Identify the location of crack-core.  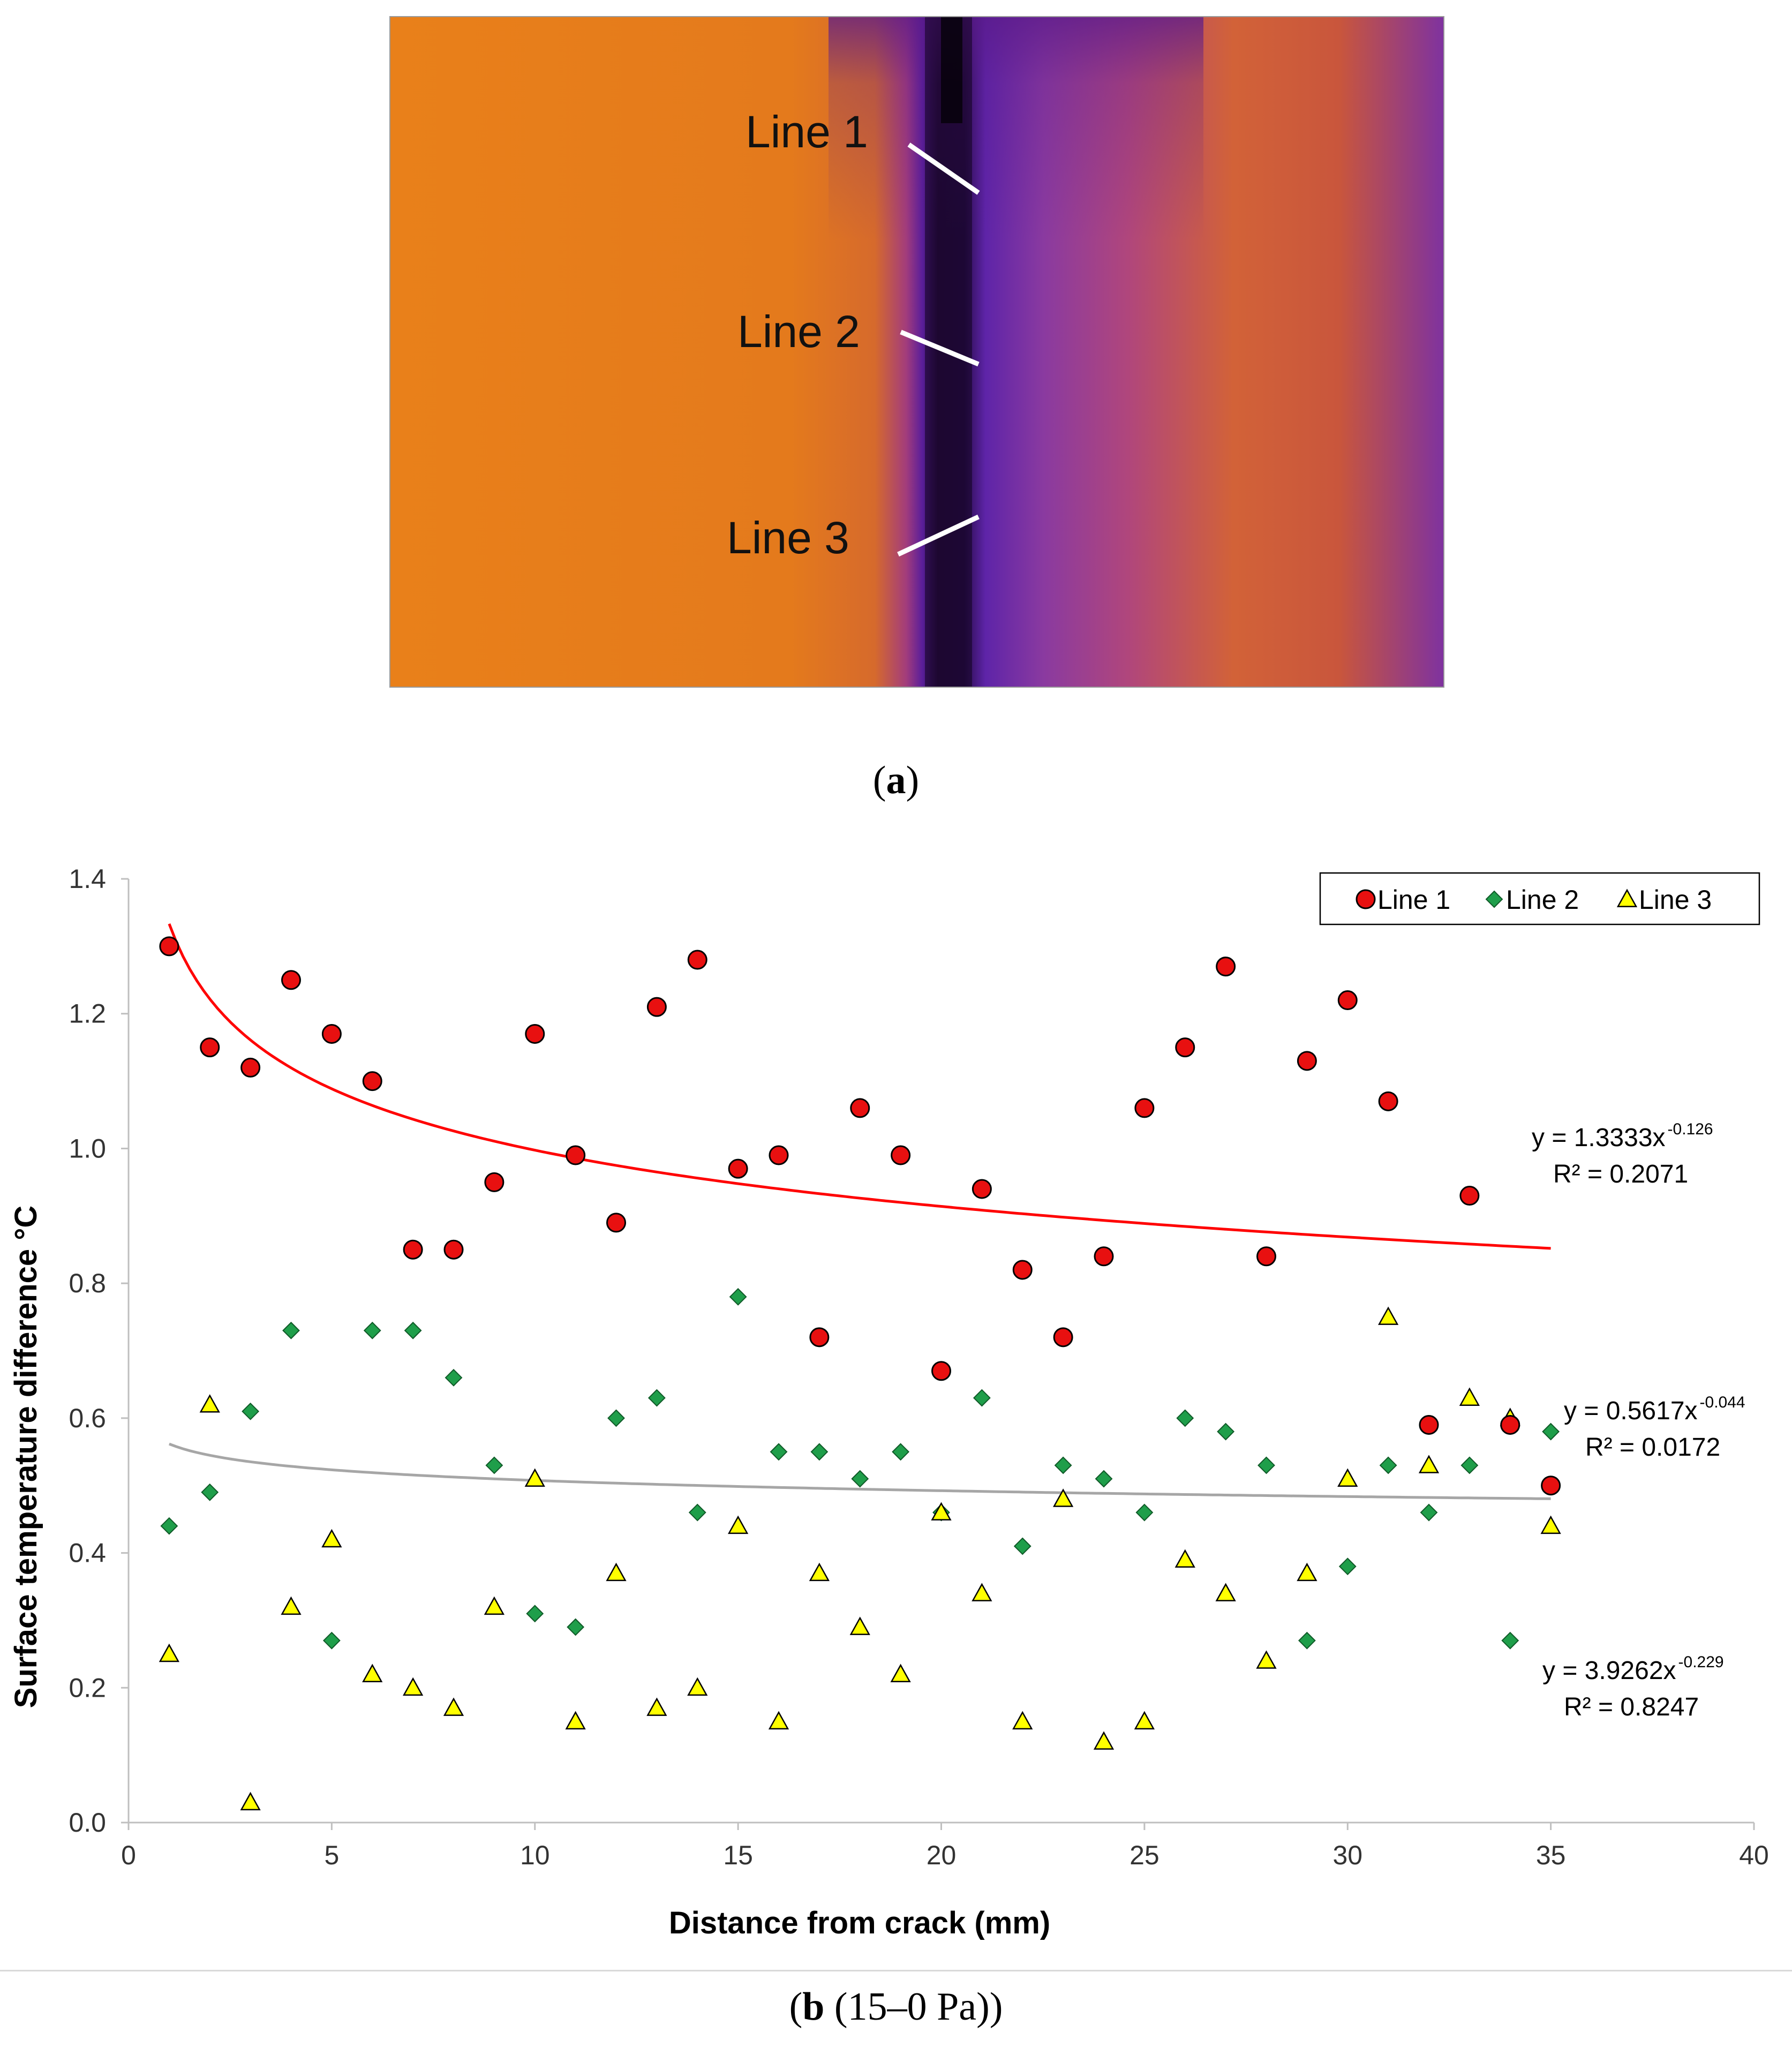
(951, 69).